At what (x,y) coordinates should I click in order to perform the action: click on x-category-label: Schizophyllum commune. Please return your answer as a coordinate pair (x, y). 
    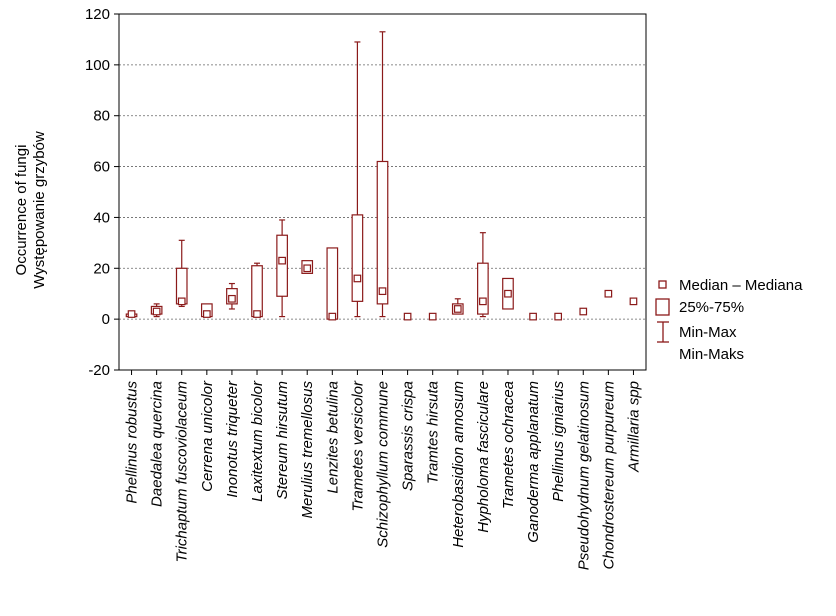
    Looking at the image, I should click on (383, 464).